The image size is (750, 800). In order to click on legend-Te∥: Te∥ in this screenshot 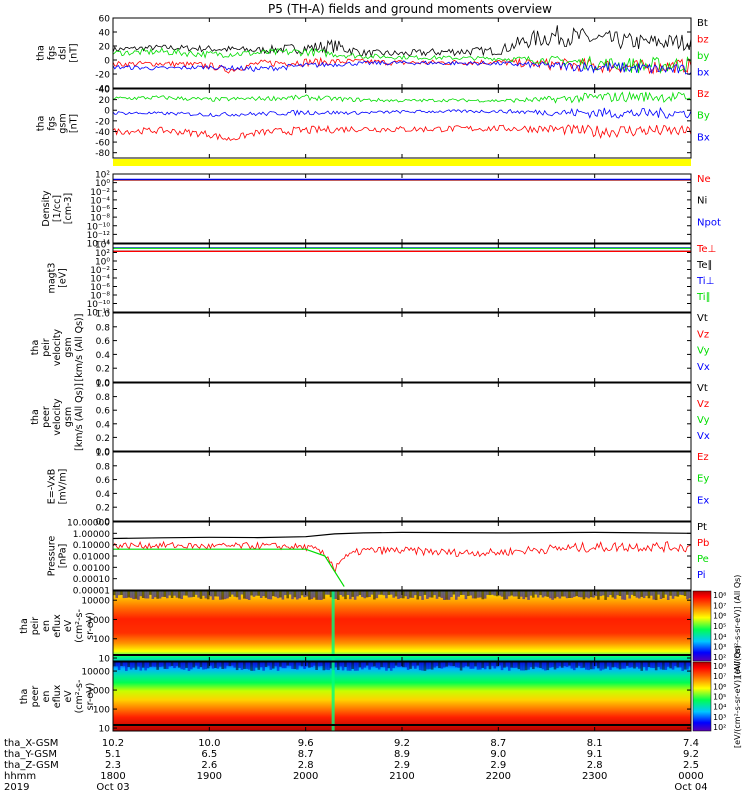, I will do `click(704, 265)`.